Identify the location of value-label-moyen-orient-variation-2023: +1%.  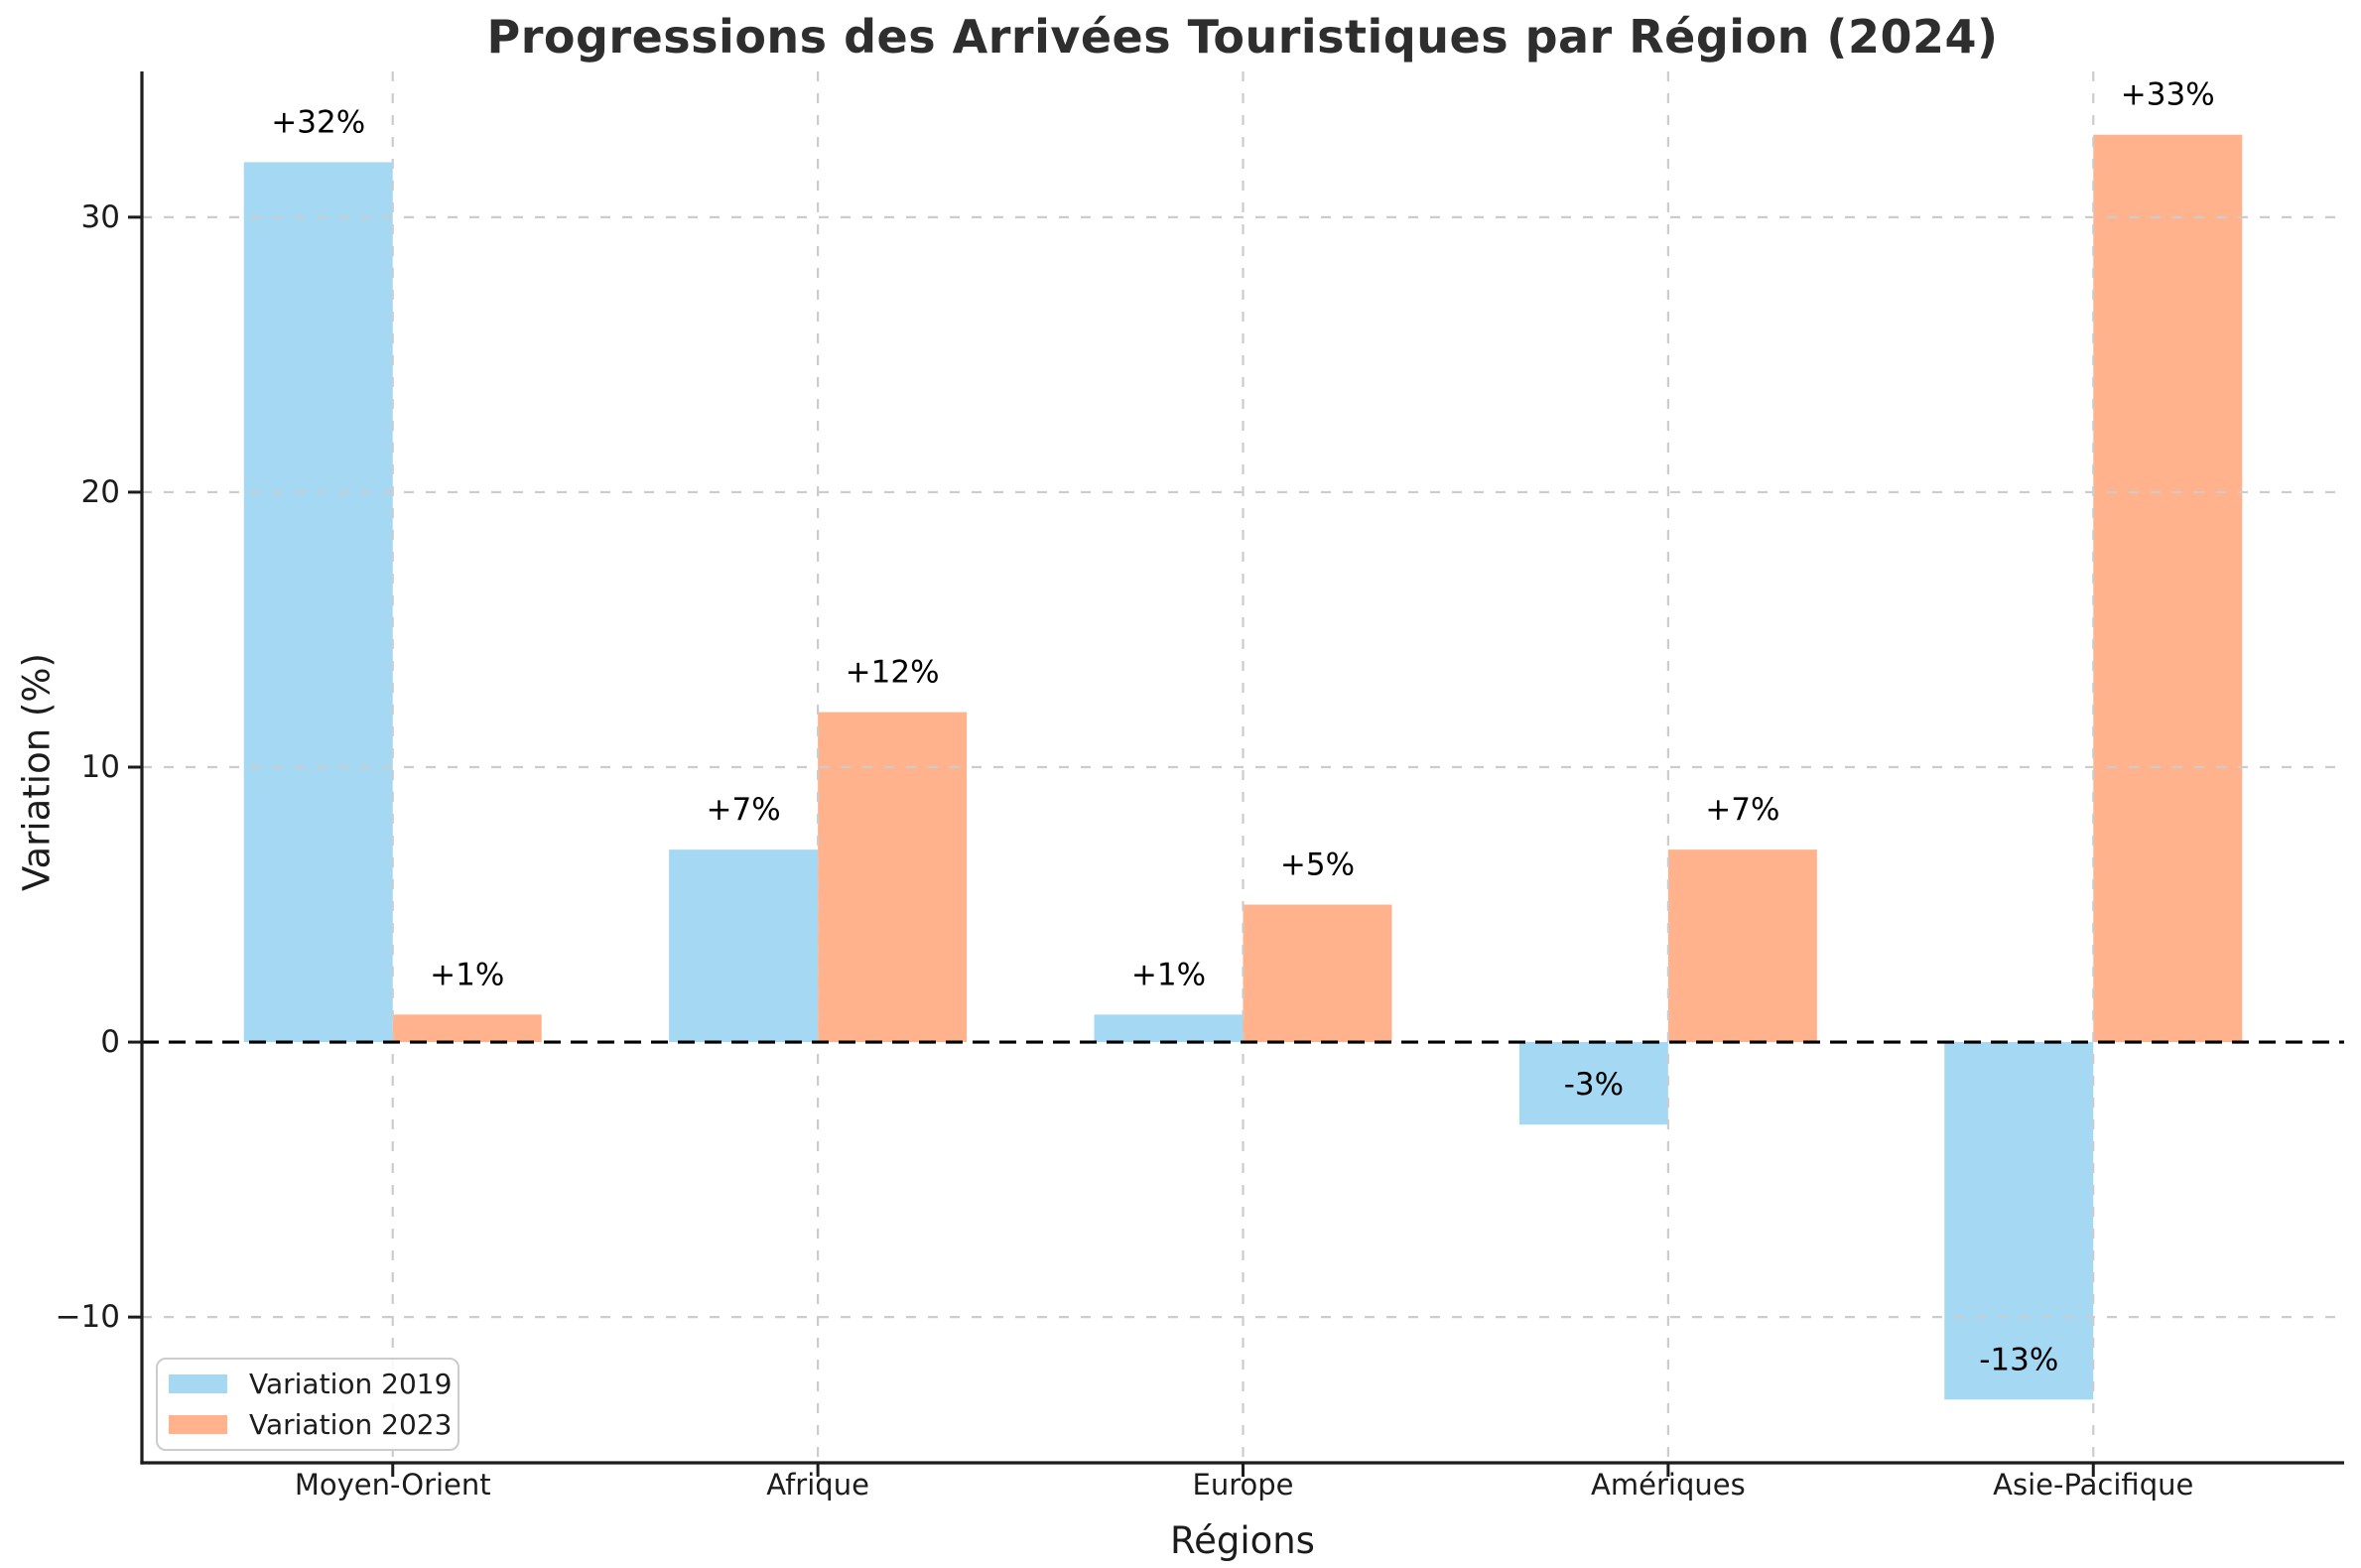
(467, 974).